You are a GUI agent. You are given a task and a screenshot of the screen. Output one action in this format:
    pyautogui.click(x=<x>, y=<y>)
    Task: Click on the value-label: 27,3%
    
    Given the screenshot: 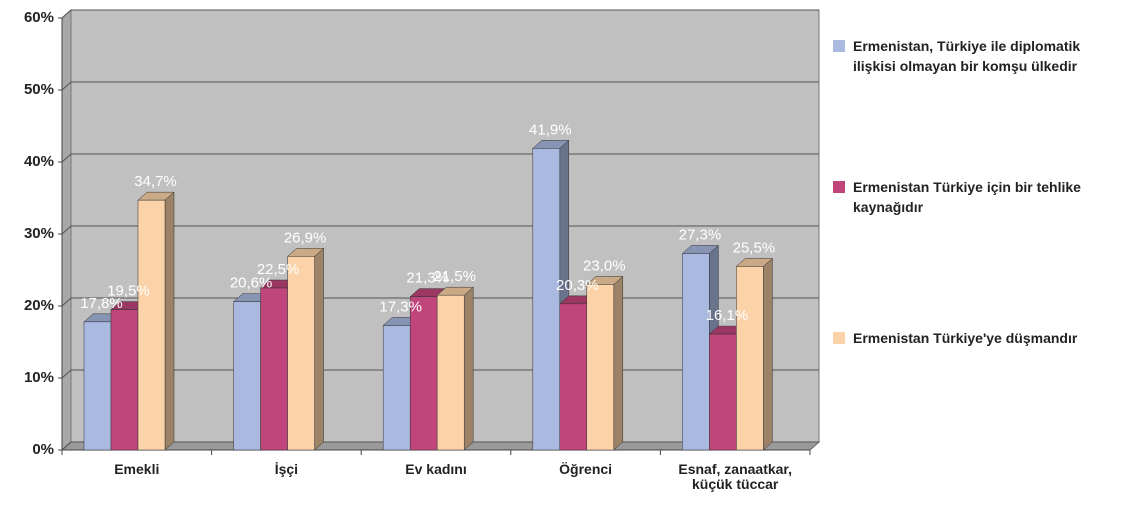 What is the action you would take?
    pyautogui.click(x=700, y=234)
    